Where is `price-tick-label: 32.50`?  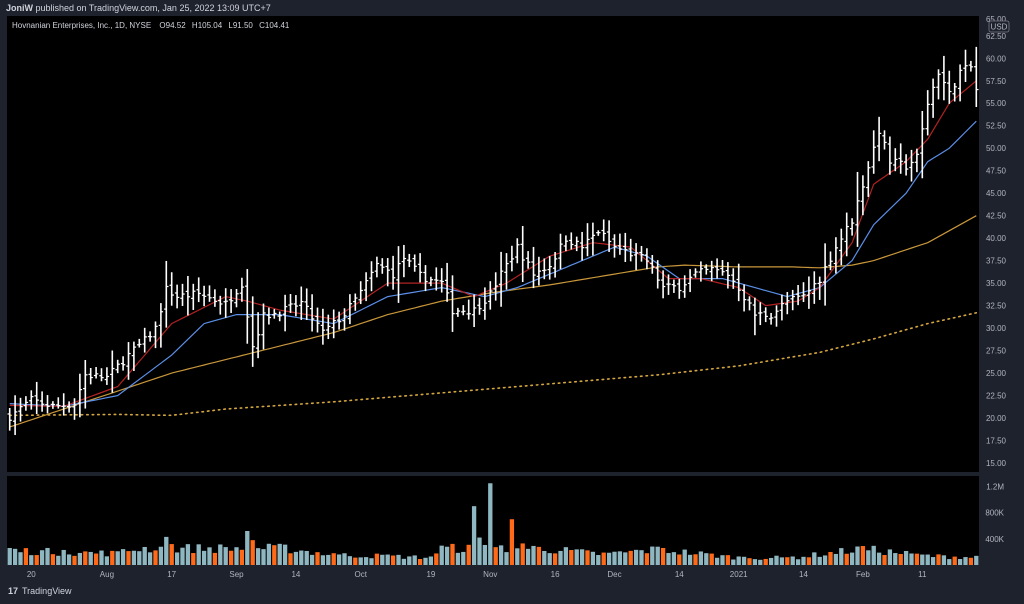
price-tick-label: 32.50 is located at coordinates (996, 306).